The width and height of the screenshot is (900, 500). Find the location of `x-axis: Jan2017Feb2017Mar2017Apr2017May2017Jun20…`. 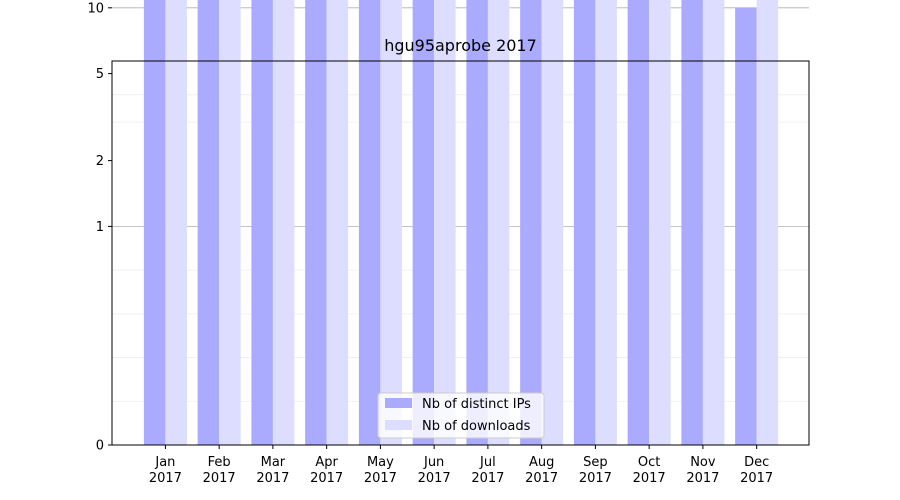

x-axis: Jan2017Feb2017Mar2017Apr2017May2017Jun20… is located at coordinates (461, 465).